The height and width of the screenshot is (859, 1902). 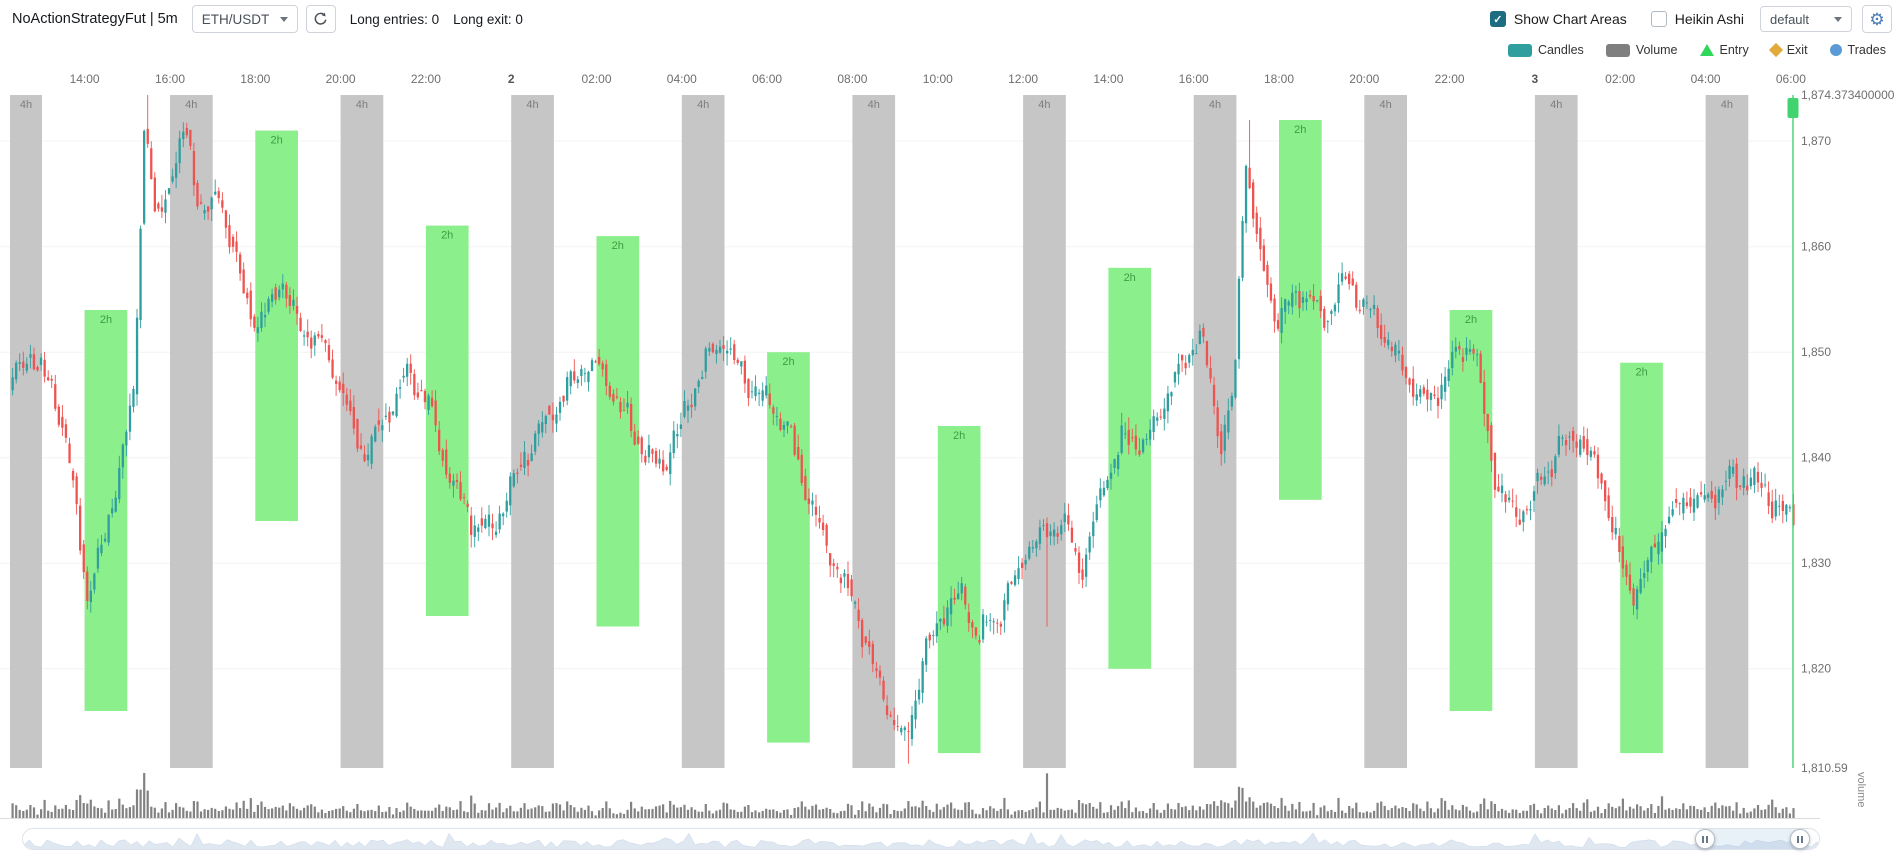 What do you see at coordinates (903, 795) in the screenshot?
I see `volume-series` at bounding box center [903, 795].